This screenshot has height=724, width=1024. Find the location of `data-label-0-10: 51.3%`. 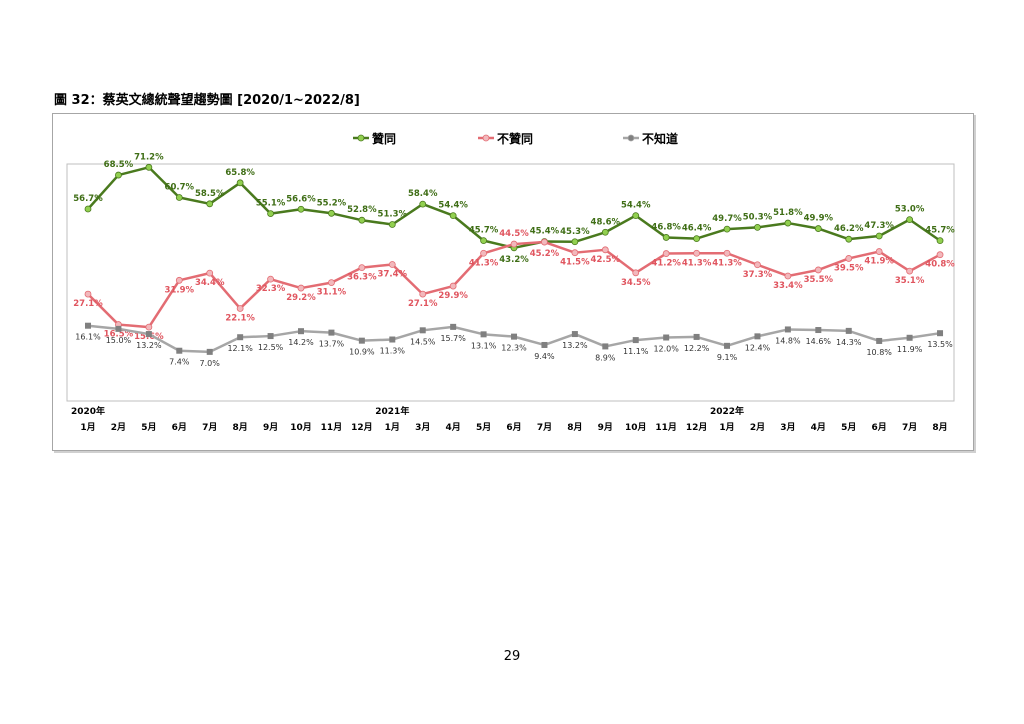

data-label-0-10: 51.3% is located at coordinates (393, 215).